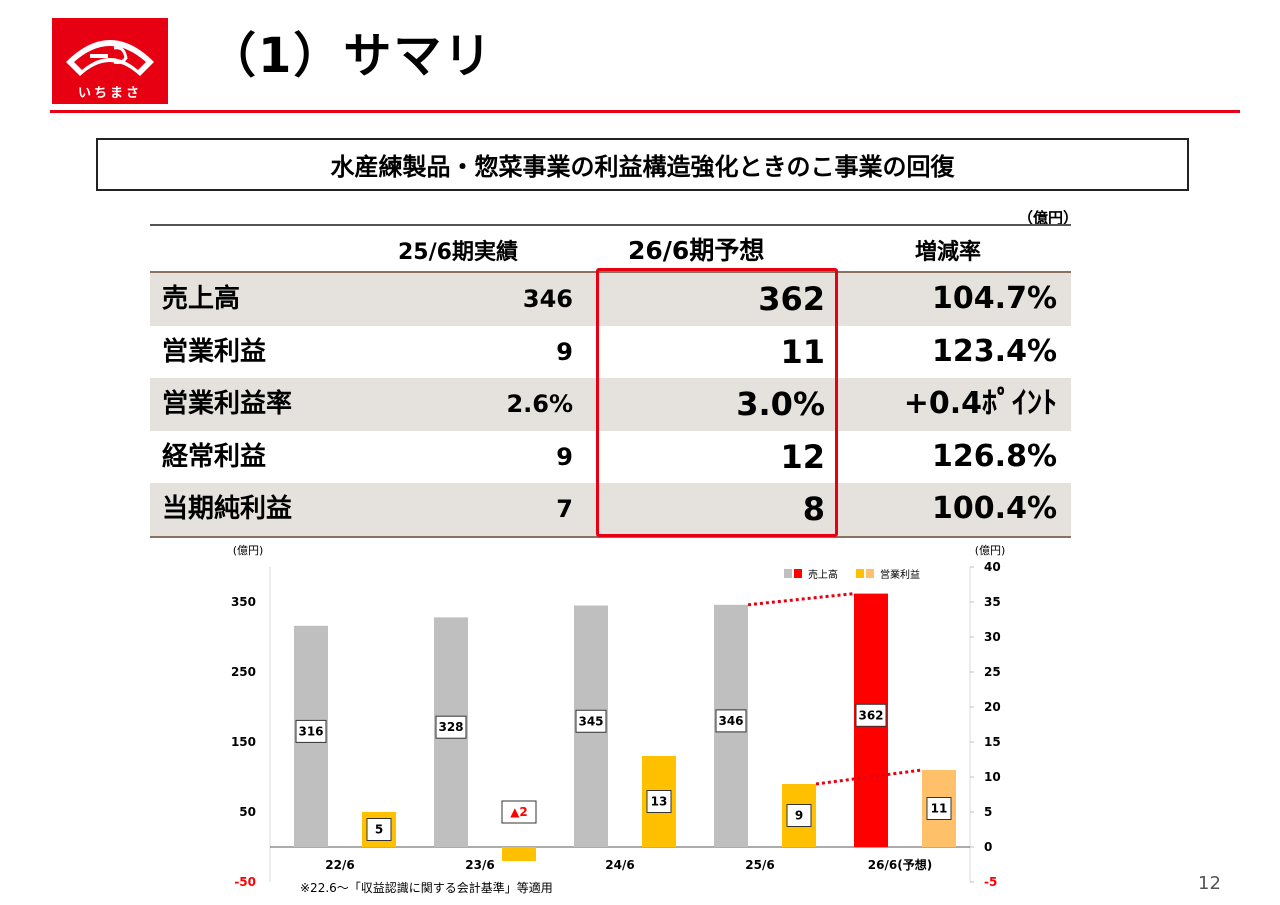 Image resolution: width=1280 pixels, height=905 pixels. What do you see at coordinates (988, 812) in the screenshot?
I see `right-tick-label: 5` at bounding box center [988, 812].